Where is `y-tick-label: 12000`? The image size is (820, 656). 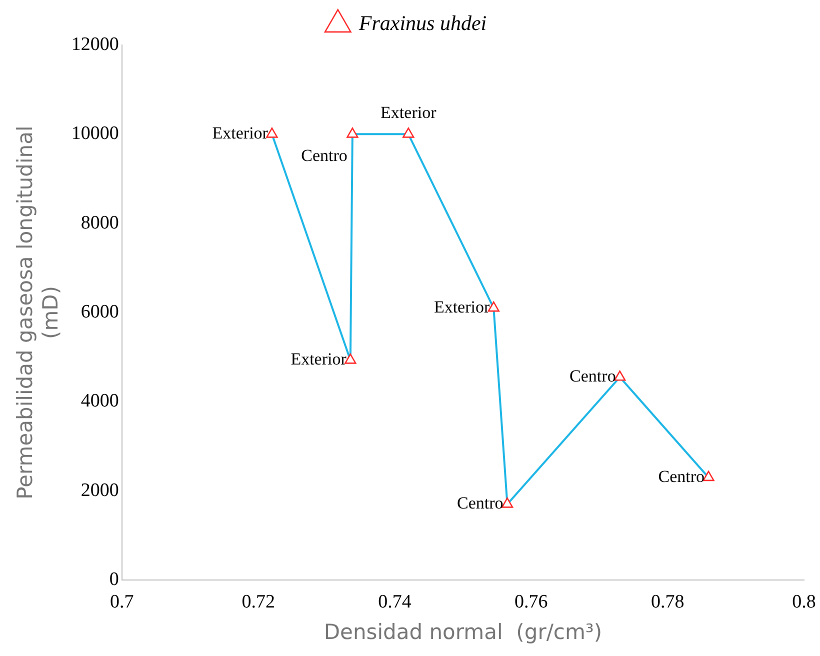
y-tick-label: 12000 is located at coordinates (95, 44).